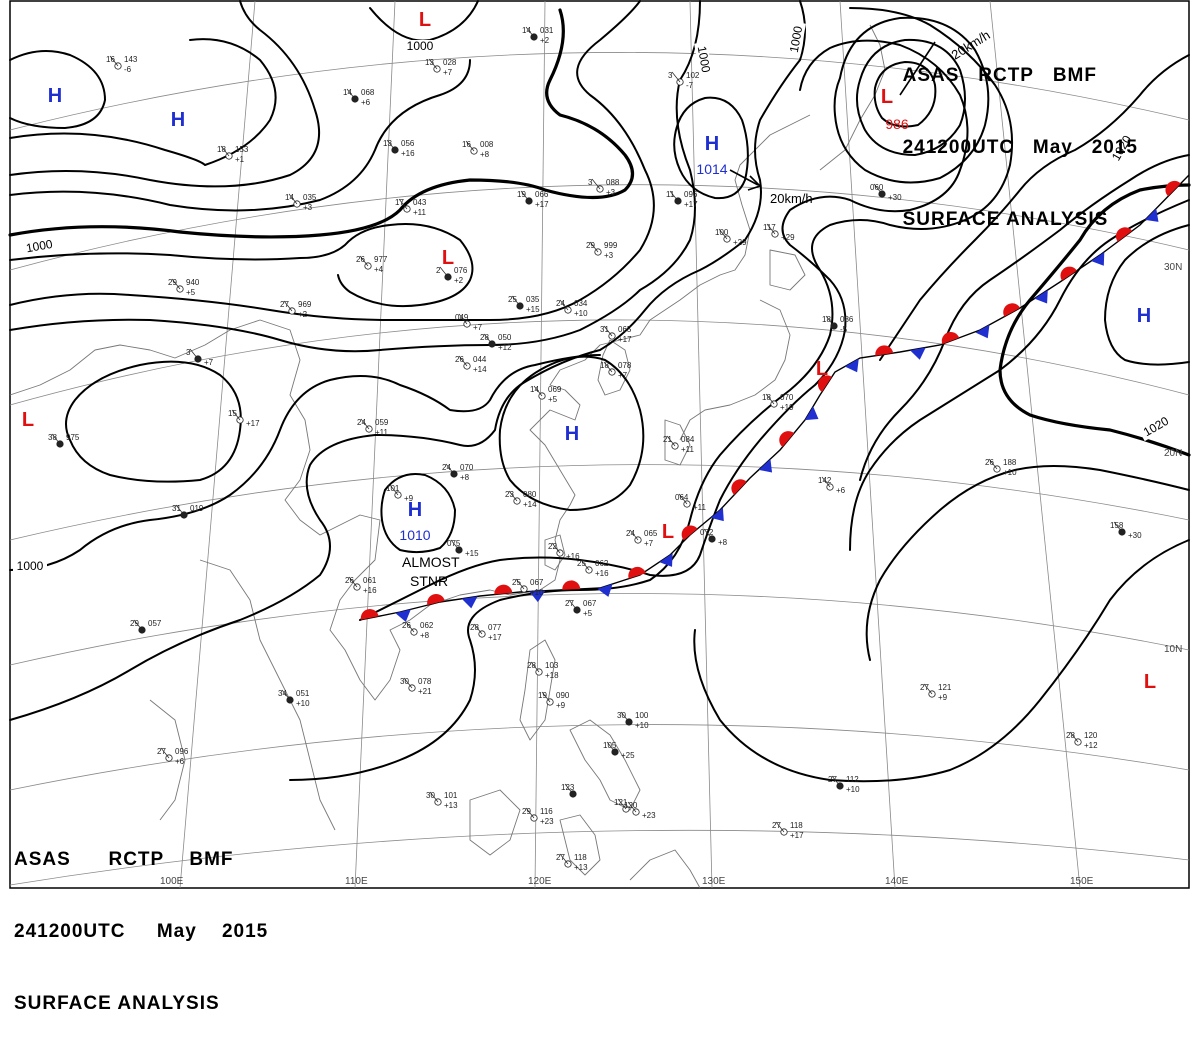 The width and height of the screenshot is (1200, 1040). Describe the element at coordinates (688, 439) in the screenshot. I see `station-pressure: 084` at that location.